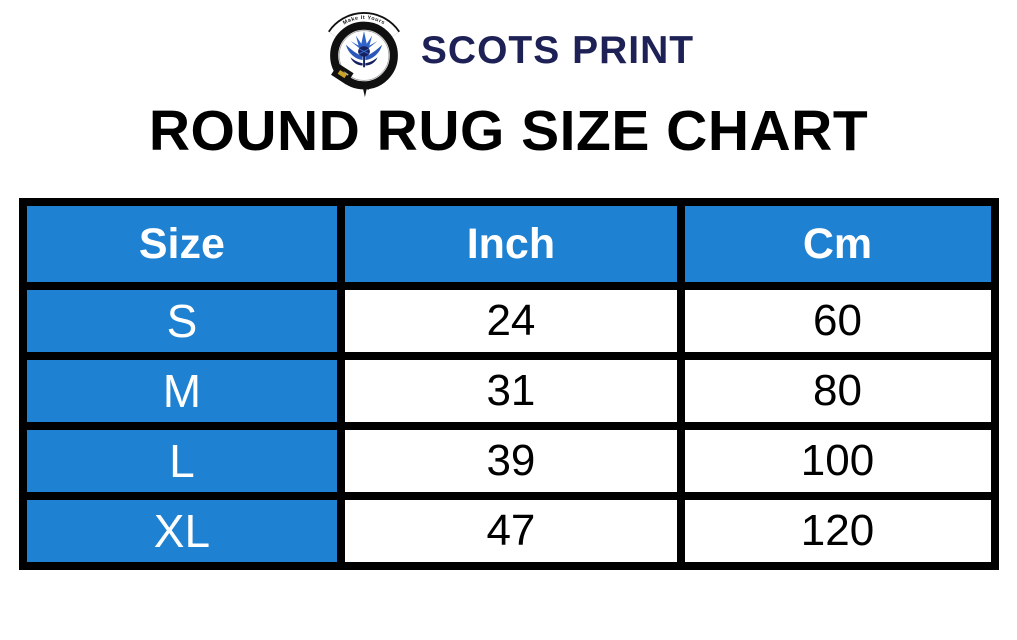 The image size is (1017, 640). I want to click on ribbon-band, so click(364, 25).